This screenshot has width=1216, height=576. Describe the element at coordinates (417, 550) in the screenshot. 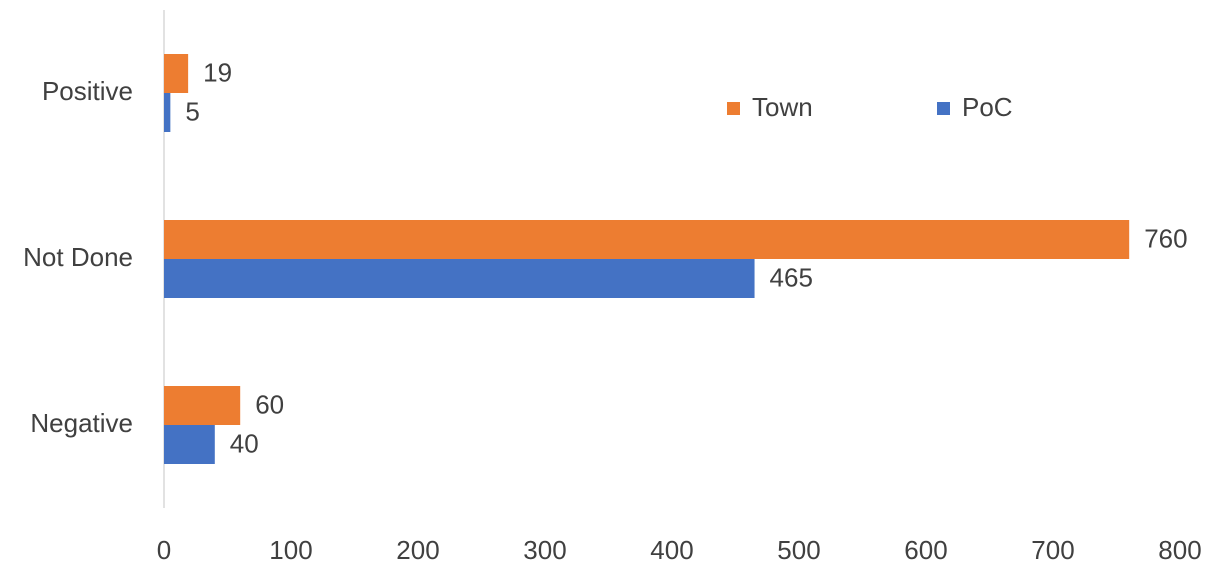

I see `x-tick-label: 200` at that location.